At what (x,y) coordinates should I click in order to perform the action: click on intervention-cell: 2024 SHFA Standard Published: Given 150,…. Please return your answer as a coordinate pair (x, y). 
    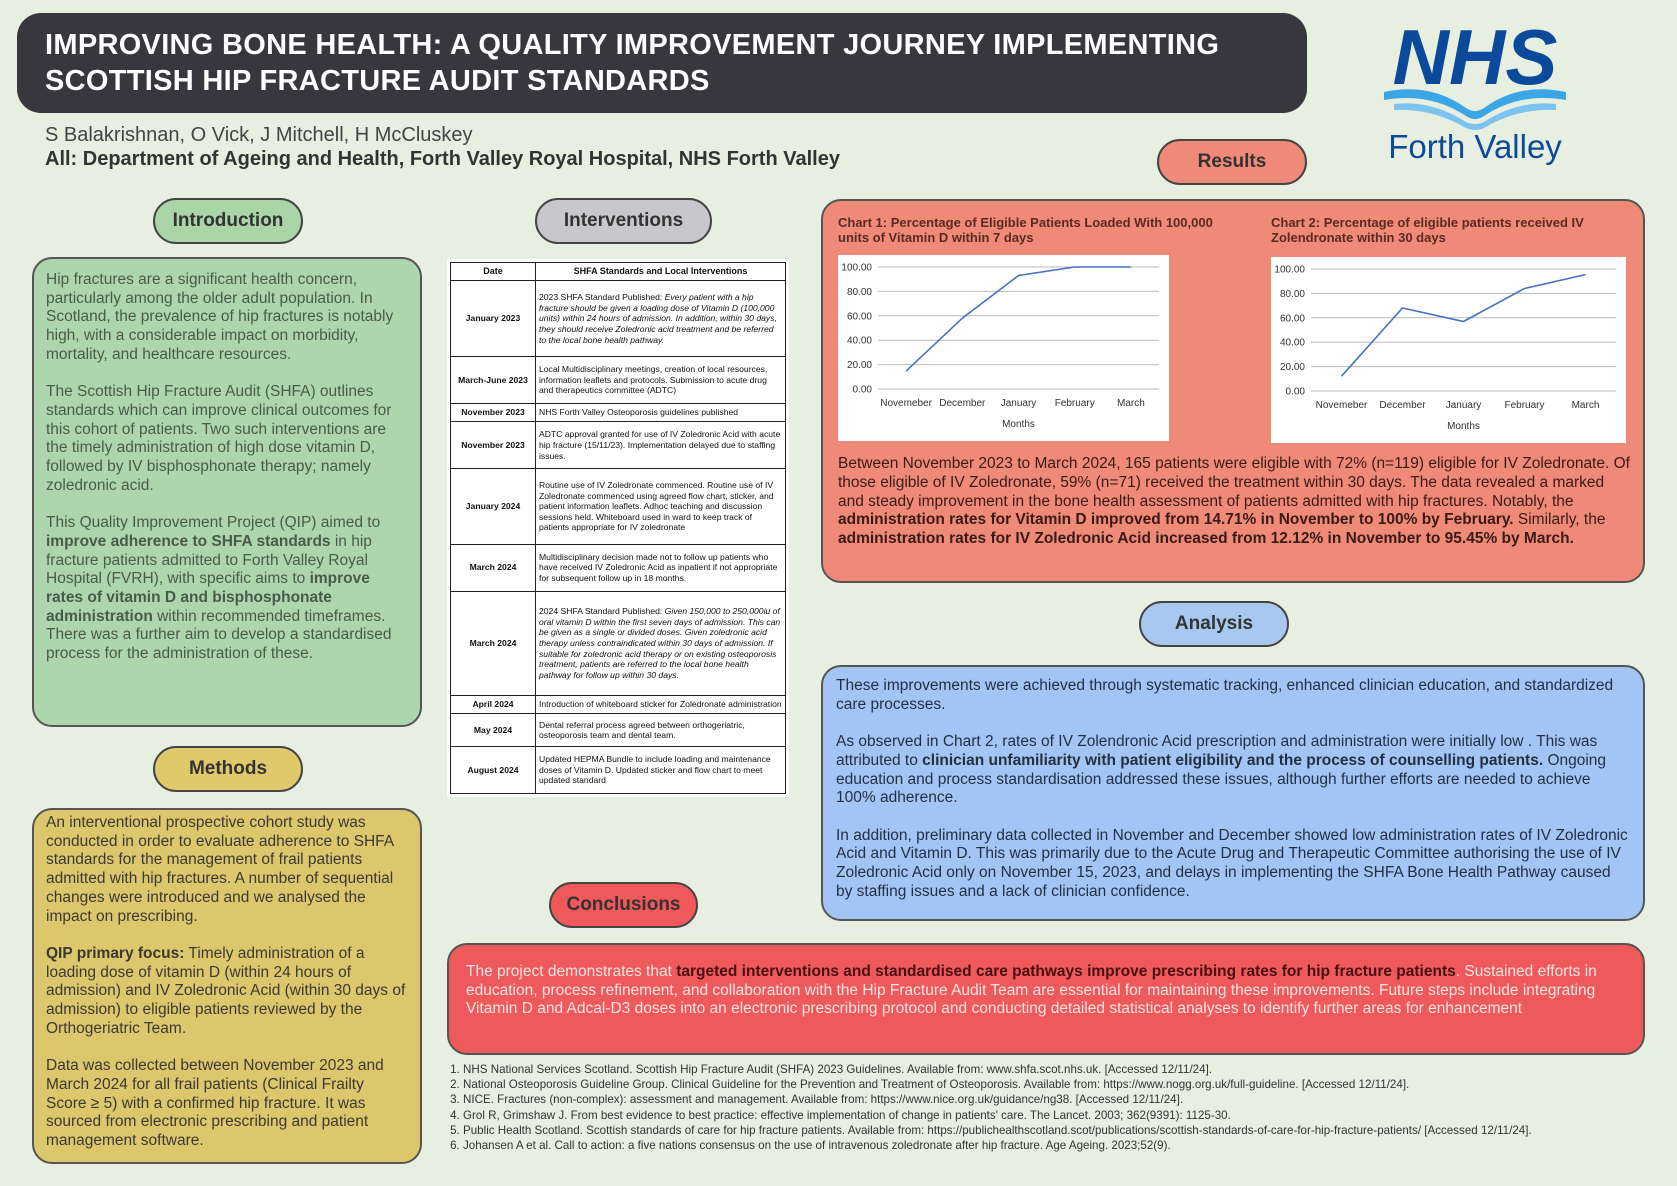
    Looking at the image, I should click on (660, 643).